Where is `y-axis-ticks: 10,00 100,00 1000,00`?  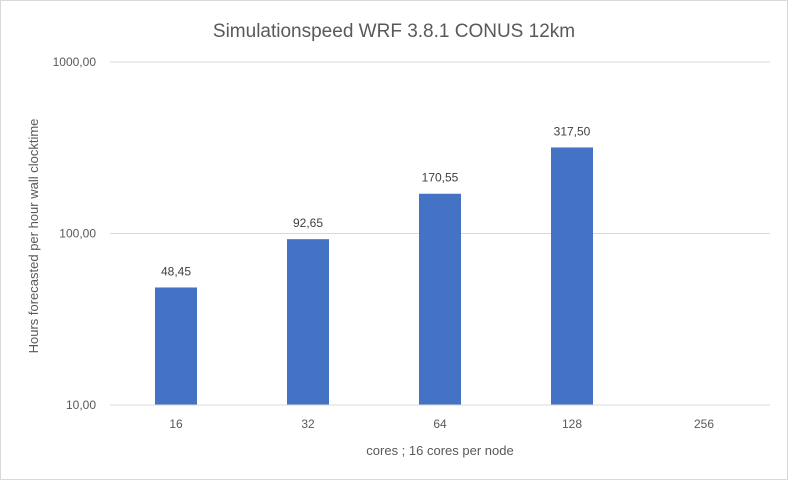 y-axis-ticks: 10,00 100,00 1000,00 is located at coordinates (75, 233).